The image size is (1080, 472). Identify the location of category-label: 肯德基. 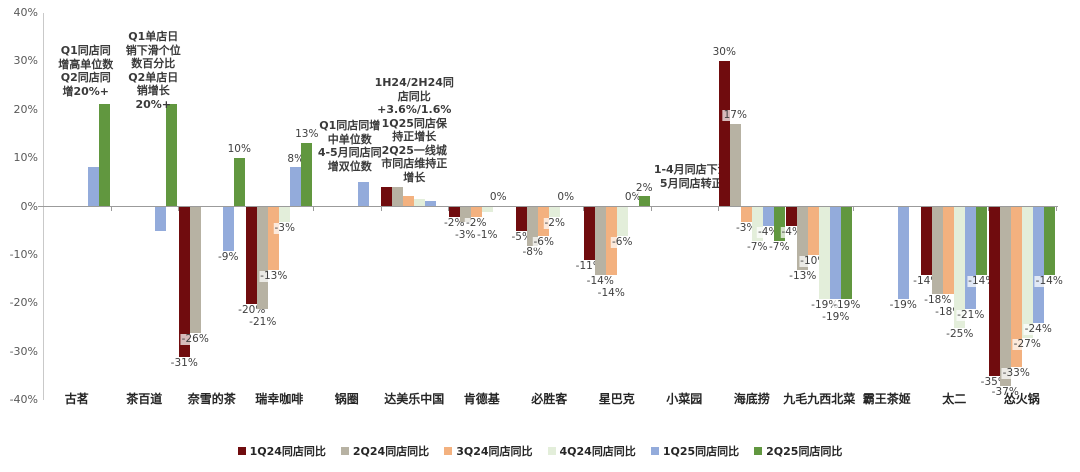
(481, 399).